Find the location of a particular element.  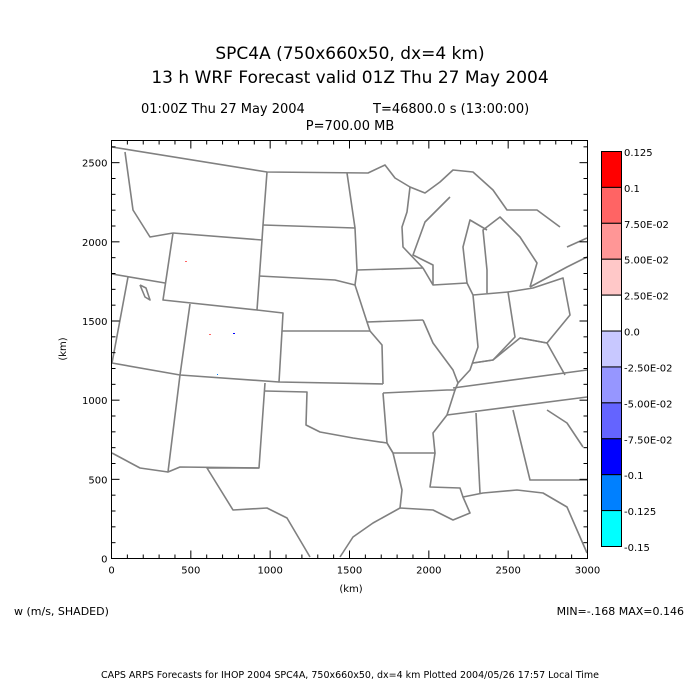

x-tick-label: 1000 is located at coordinates (269, 571).